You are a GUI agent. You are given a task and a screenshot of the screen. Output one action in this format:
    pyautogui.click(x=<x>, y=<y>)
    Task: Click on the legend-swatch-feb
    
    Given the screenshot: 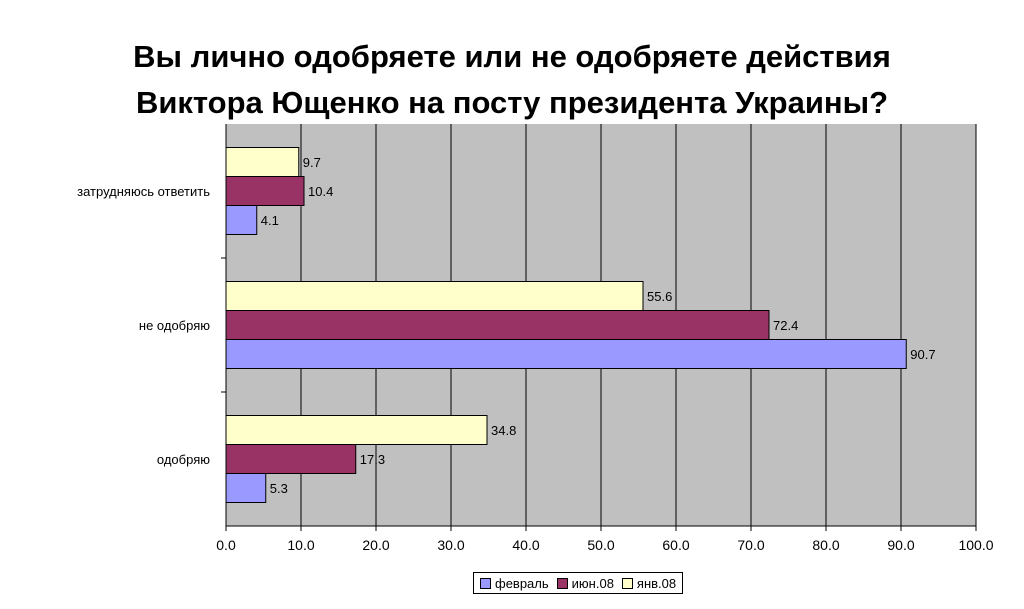 What is the action you would take?
    pyautogui.click(x=485, y=583)
    